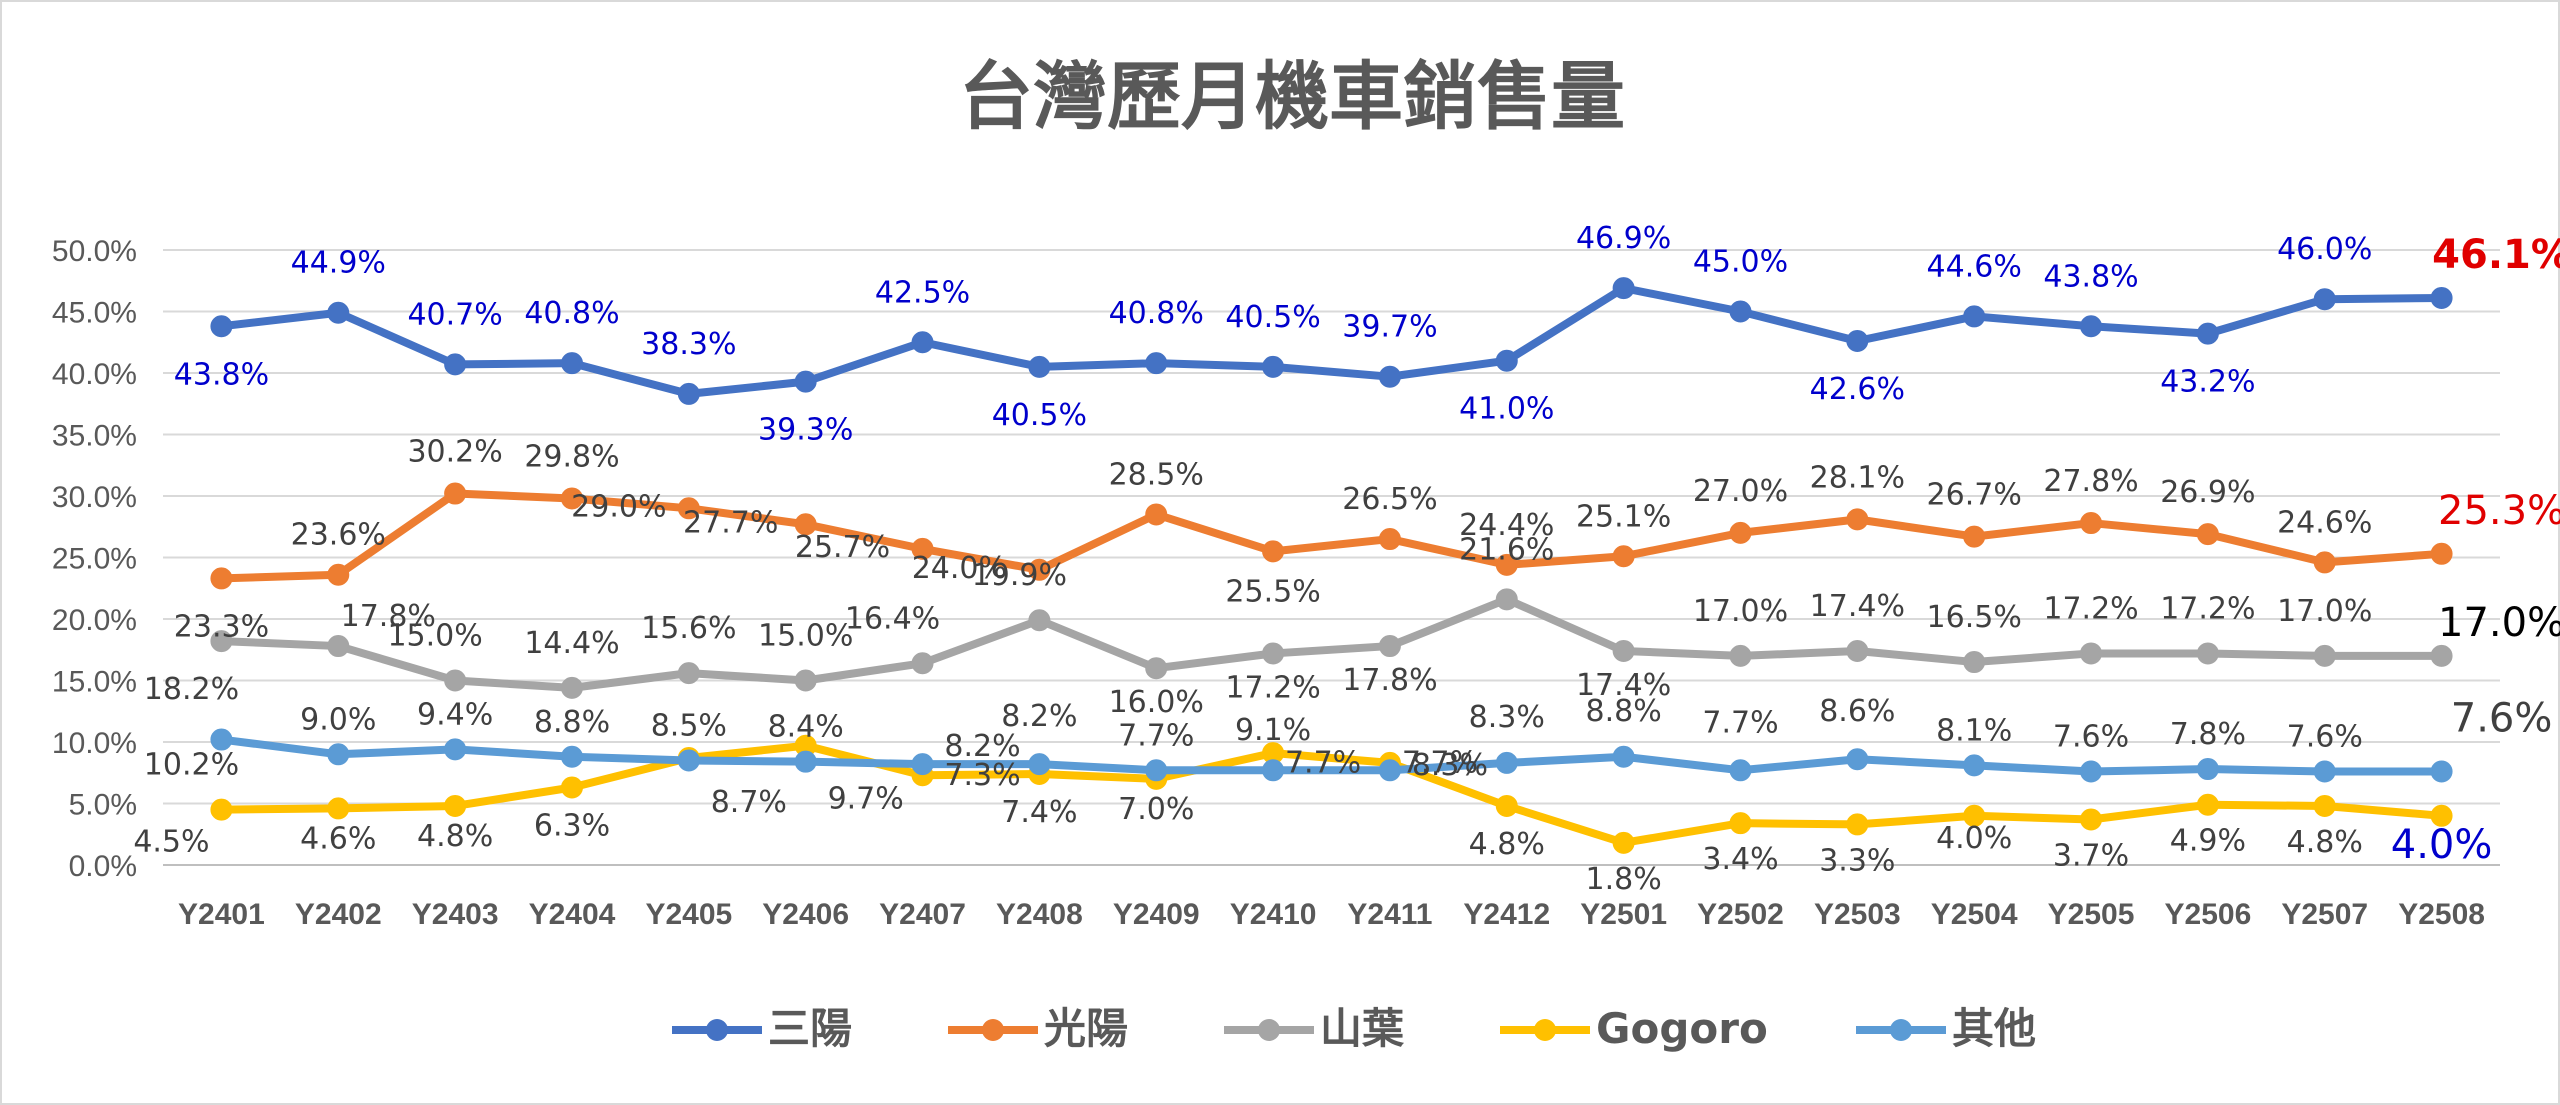  What do you see at coordinates (191, 765) in the screenshot?
I see `data-label: 10.2%` at bounding box center [191, 765].